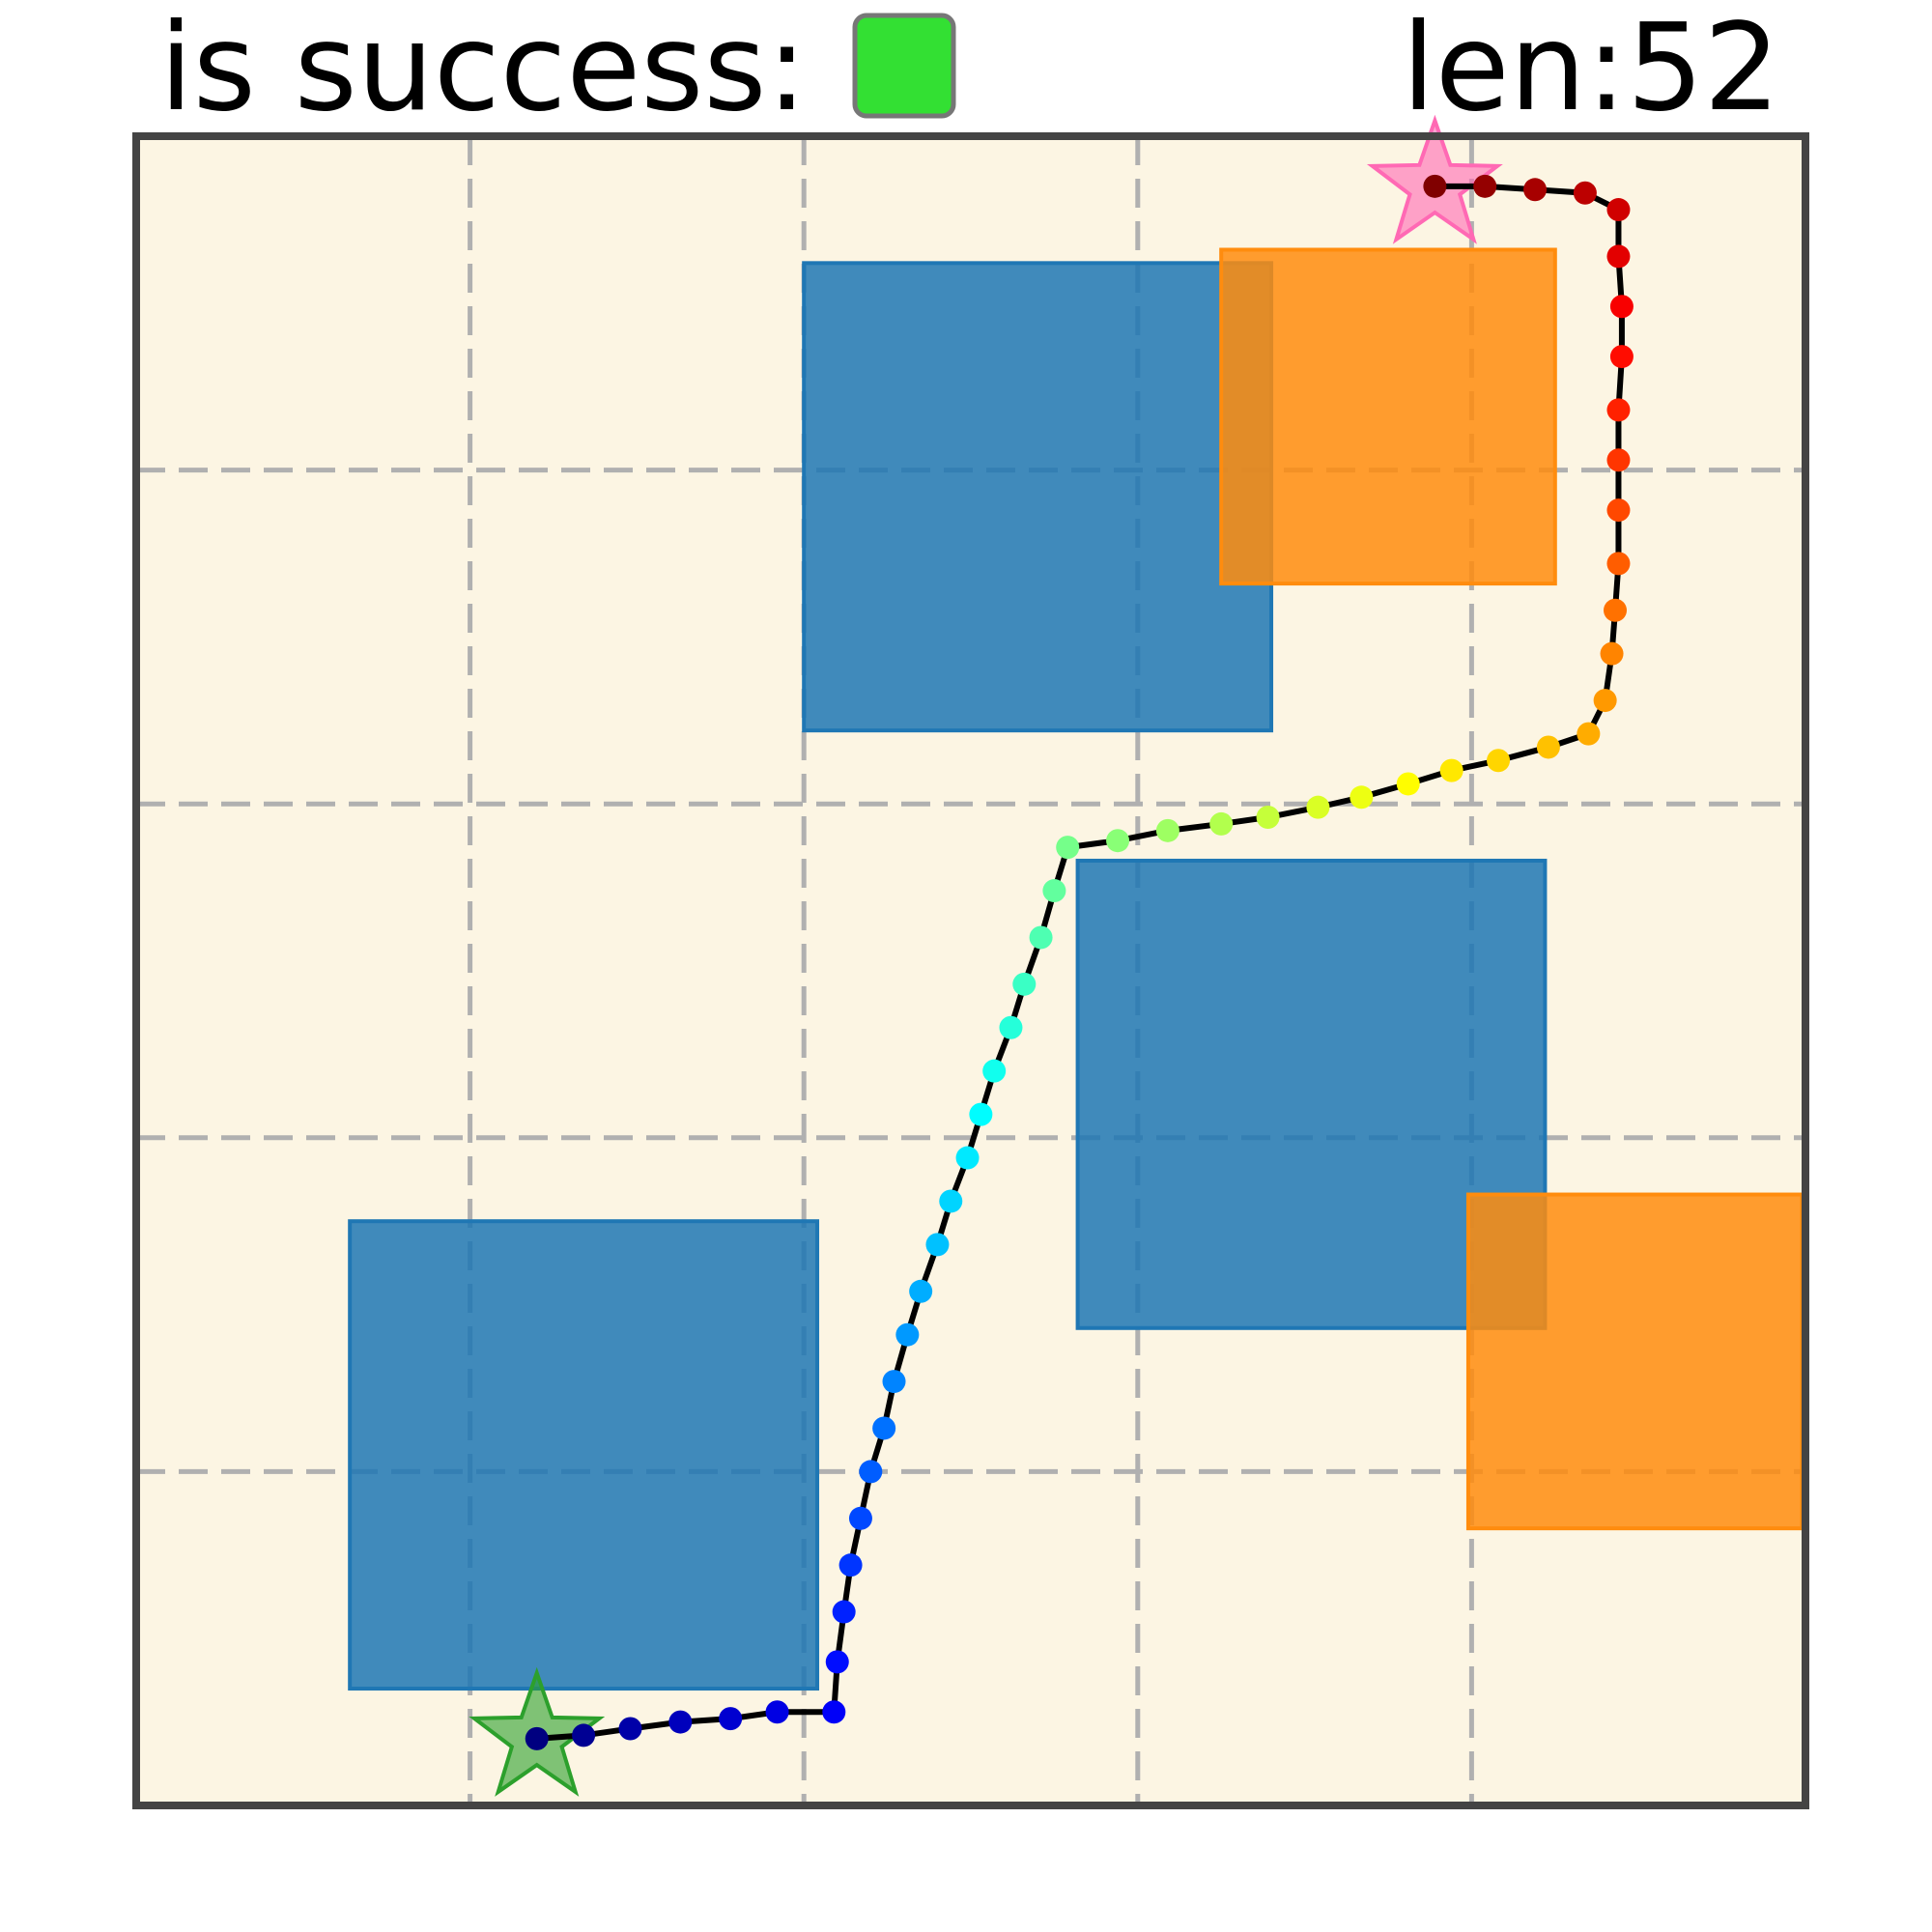  What do you see at coordinates (1591, 69) in the screenshot?
I see `length-label: len:52` at bounding box center [1591, 69].